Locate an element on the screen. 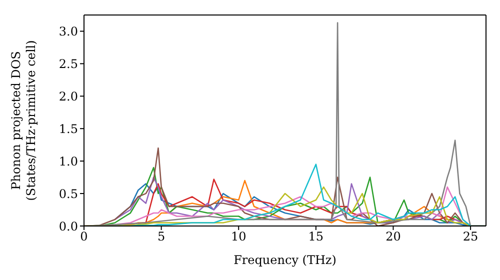 This screenshot has height=280, width=500. y-axis-title: Phonon projected DOS (States/THz·primitive cell) is located at coordinates (23, 120).